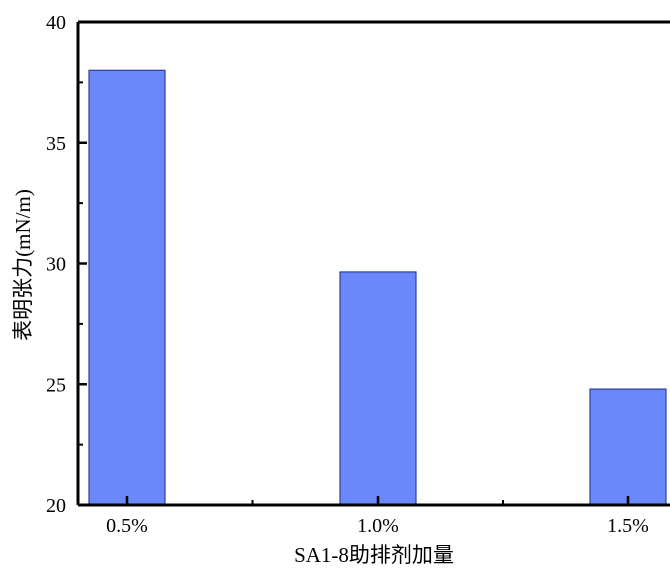  What do you see at coordinates (23, 265) in the screenshot?
I see `y-axis-title: 表明张力(mN/m)` at bounding box center [23, 265].